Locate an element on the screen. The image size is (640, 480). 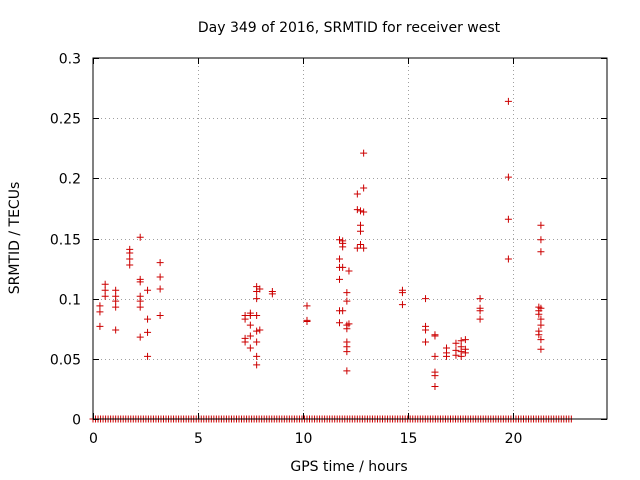
y-tick-label: 0.3 is located at coordinates (70, 60).